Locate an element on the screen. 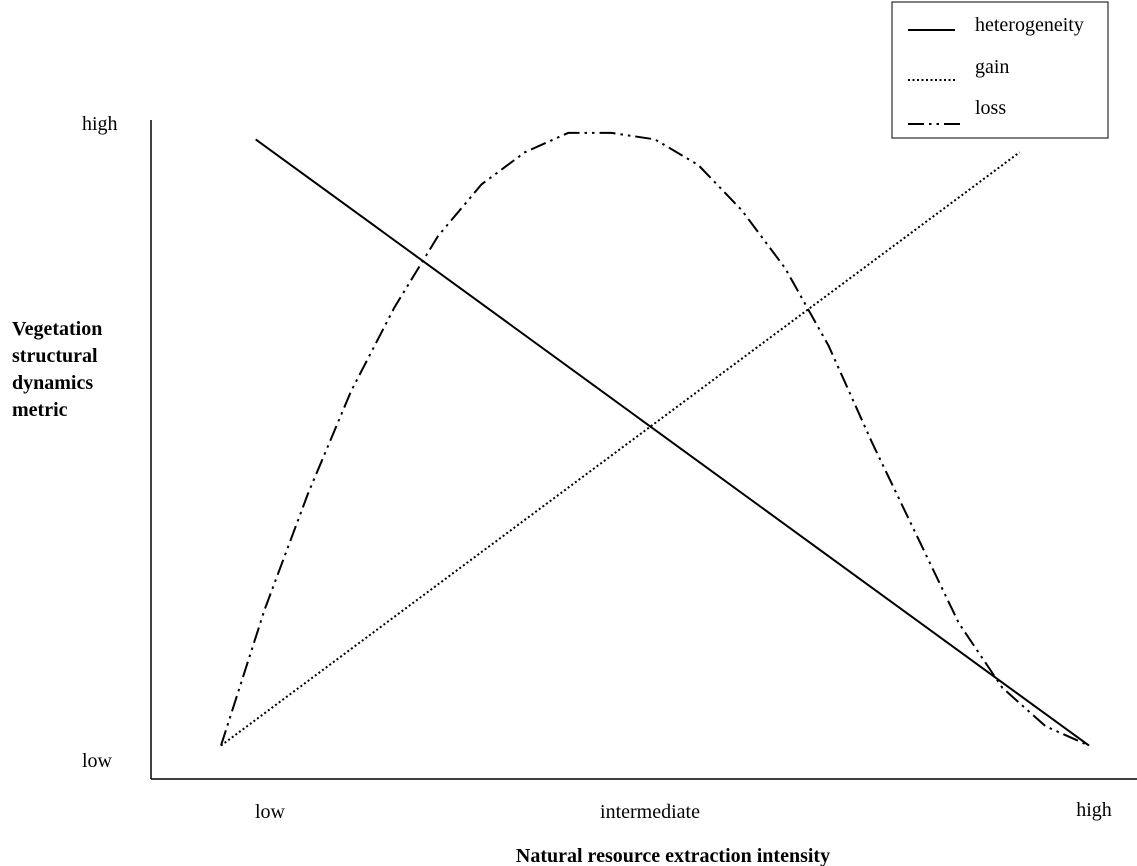 This screenshot has height=866, width=1137. y-axis-title-line-3: dynamics is located at coordinates (52, 383).